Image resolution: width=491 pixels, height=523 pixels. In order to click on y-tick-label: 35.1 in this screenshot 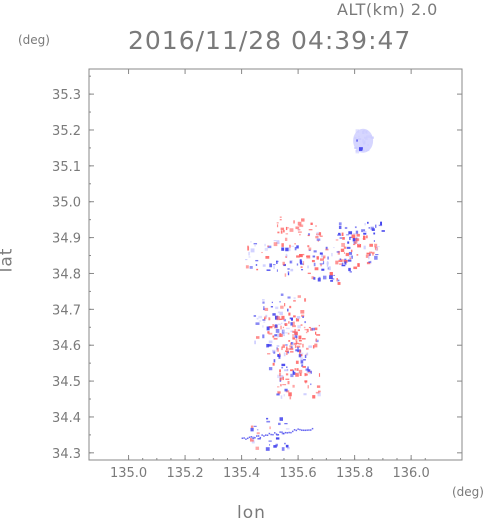, I will do `click(66, 167)`.